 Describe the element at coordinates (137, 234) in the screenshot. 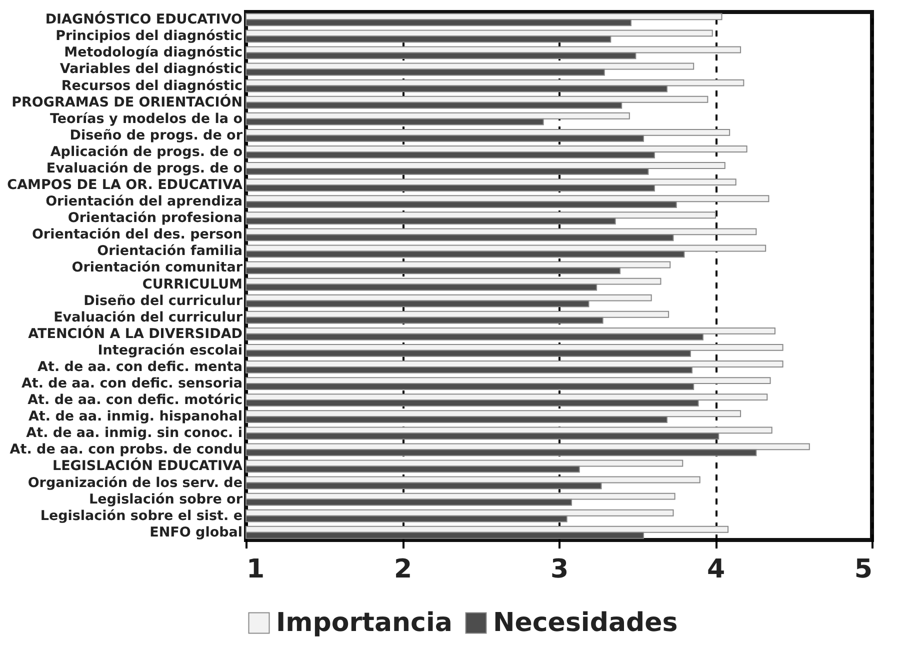

I see `y-tick-label: Orientación del des. person` at that location.